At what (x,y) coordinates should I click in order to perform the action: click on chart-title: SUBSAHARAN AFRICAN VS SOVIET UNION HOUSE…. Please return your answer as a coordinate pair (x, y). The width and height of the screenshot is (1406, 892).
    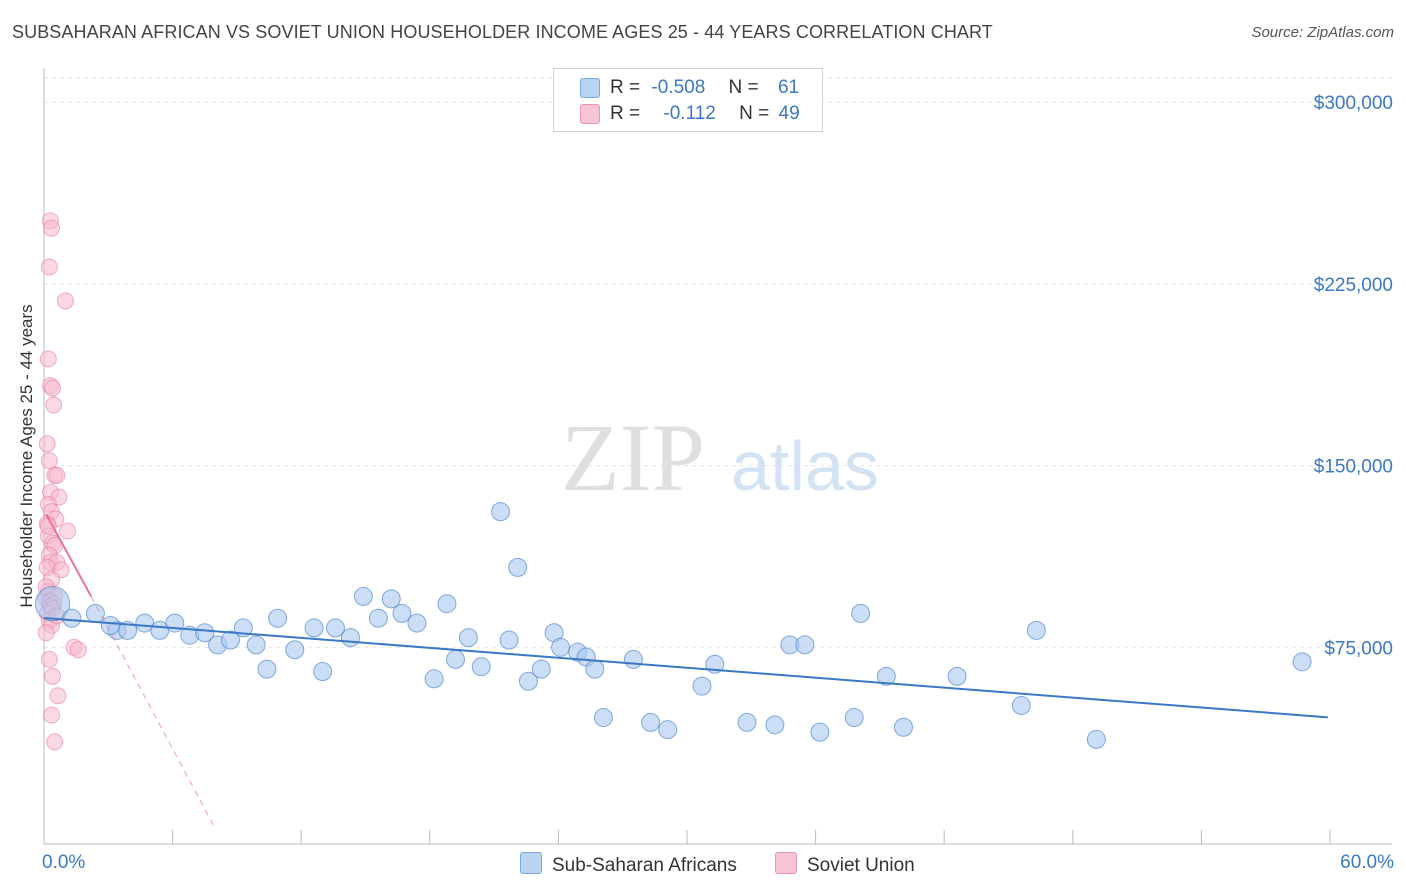
    Looking at the image, I should click on (502, 32).